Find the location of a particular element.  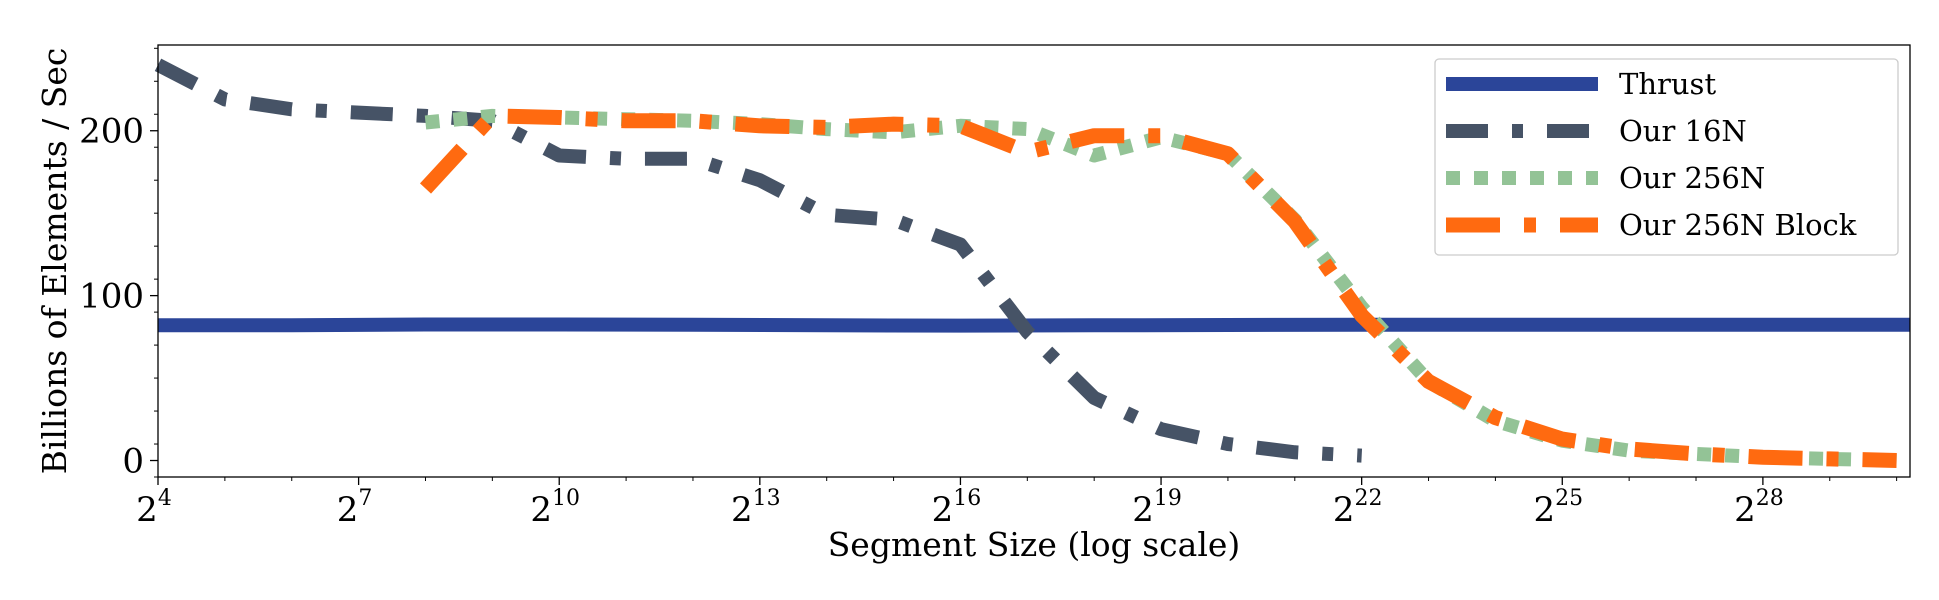

y-axis: 0 100 200 is located at coordinates (118, 264).